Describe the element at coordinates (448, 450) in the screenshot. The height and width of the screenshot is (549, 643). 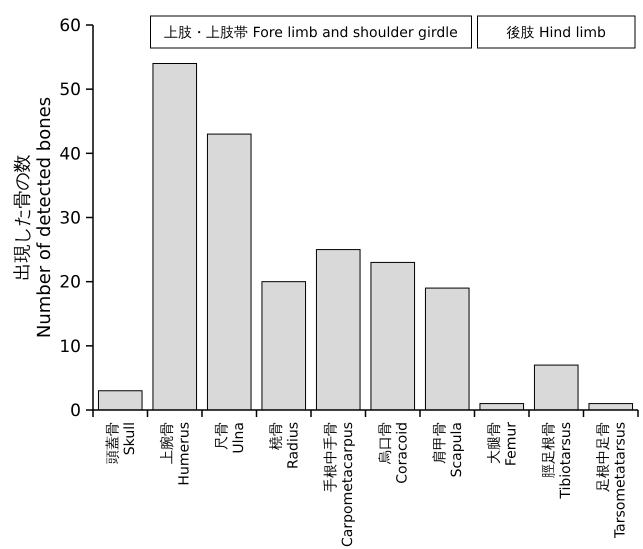
I see `x-tick-label: 肩甲骨 Scapula` at that location.